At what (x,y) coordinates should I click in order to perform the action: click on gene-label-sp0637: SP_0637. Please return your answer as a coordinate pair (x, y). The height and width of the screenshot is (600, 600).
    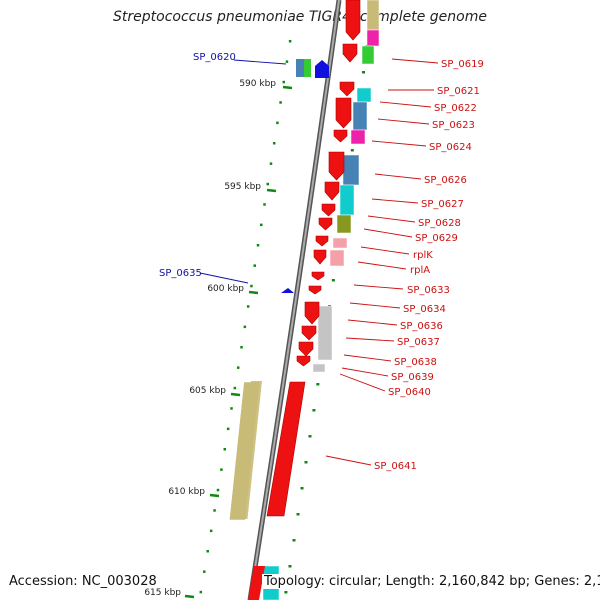
    Looking at the image, I should click on (418, 342).